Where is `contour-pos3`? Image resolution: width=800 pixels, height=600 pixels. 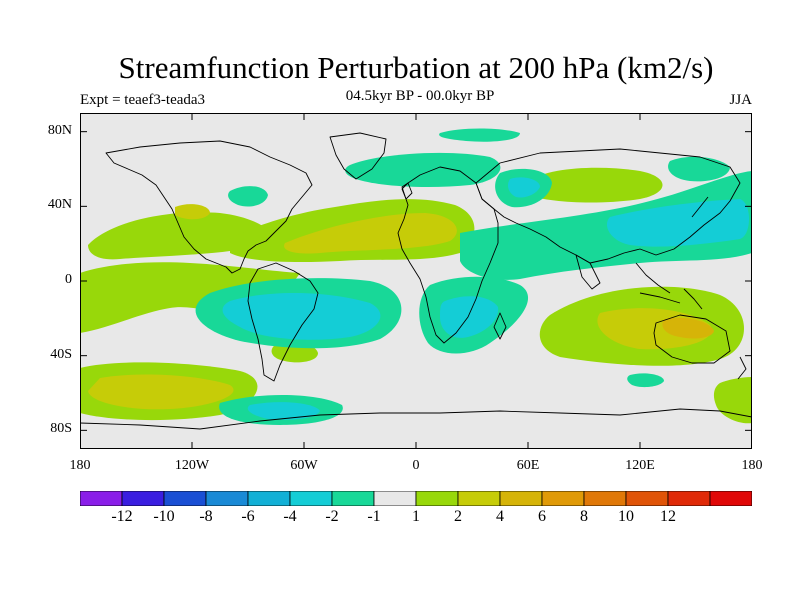 contour-pos3 is located at coordinates (688, 328).